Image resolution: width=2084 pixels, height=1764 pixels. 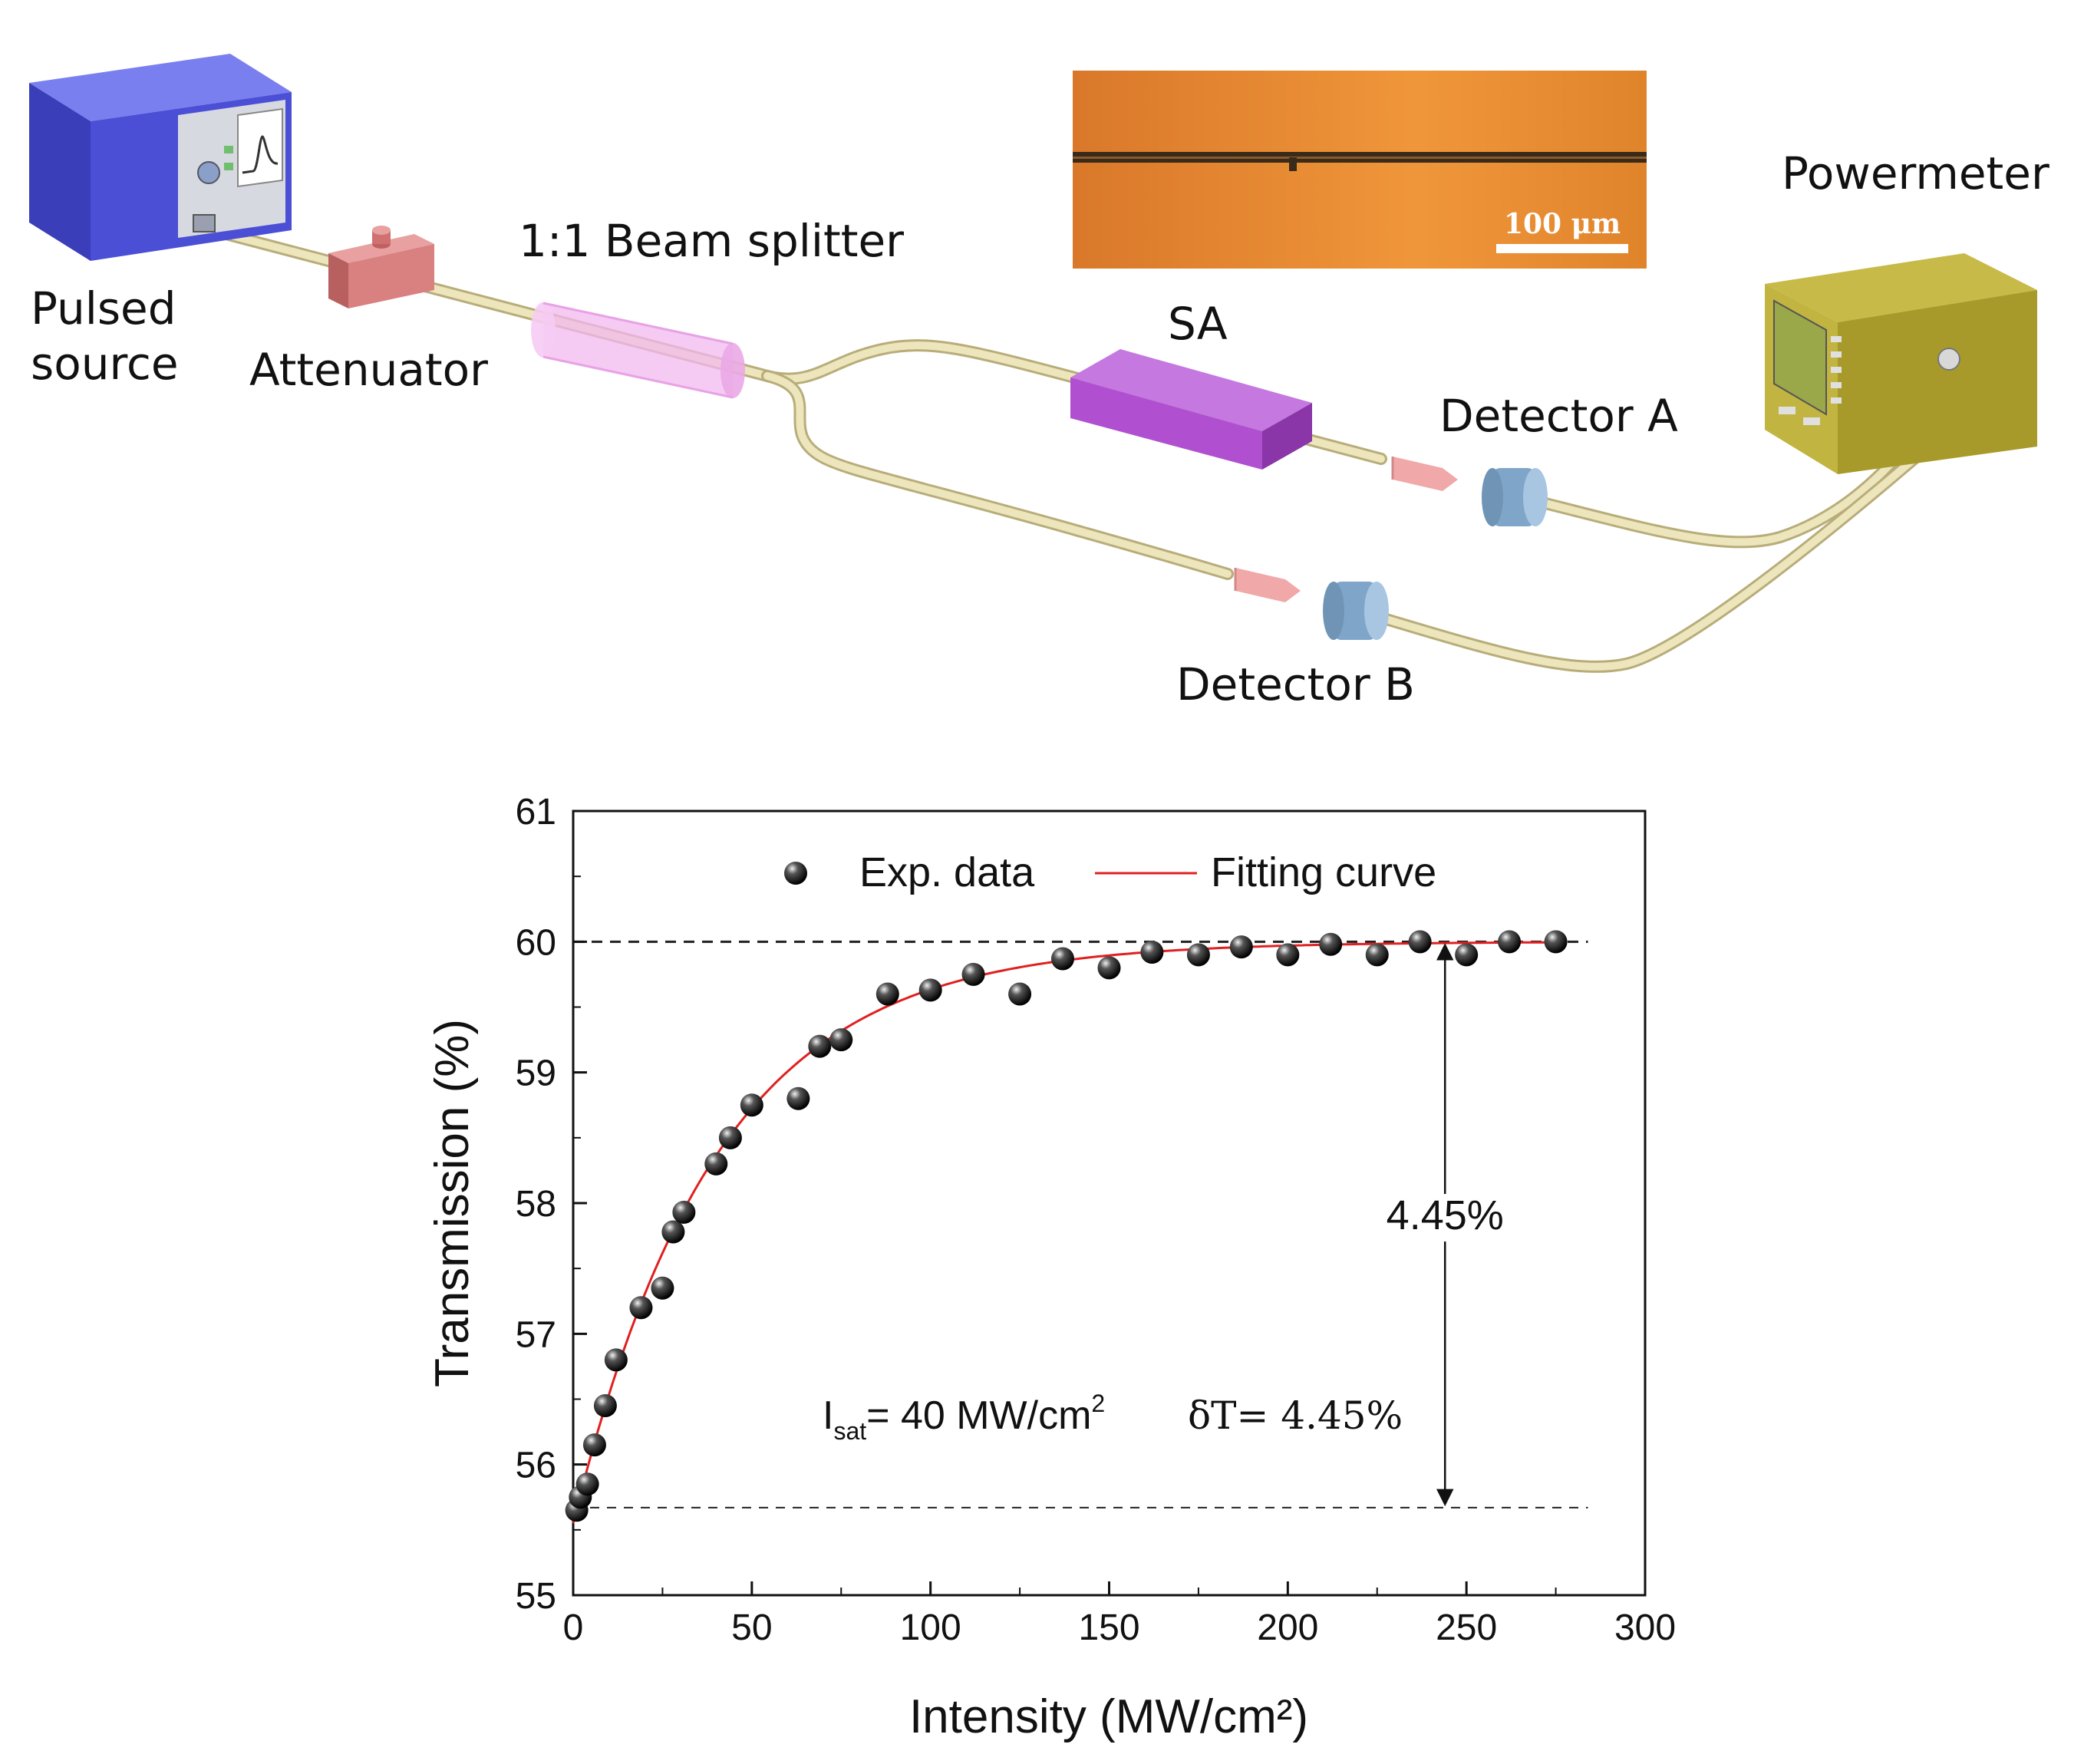 What do you see at coordinates (260, 154) in the screenshot?
I see `pulse-icon` at bounding box center [260, 154].